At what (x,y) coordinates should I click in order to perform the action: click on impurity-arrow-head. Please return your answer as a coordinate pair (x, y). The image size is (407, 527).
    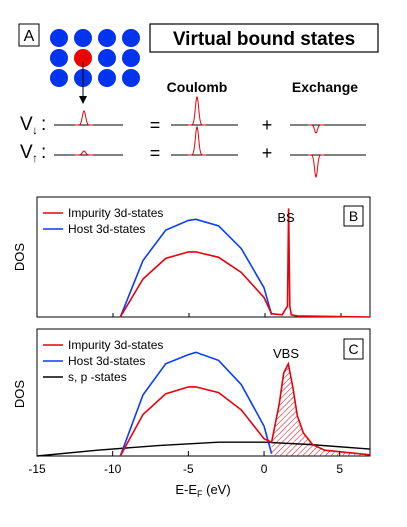
    Looking at the image, I should click on (83, 100).